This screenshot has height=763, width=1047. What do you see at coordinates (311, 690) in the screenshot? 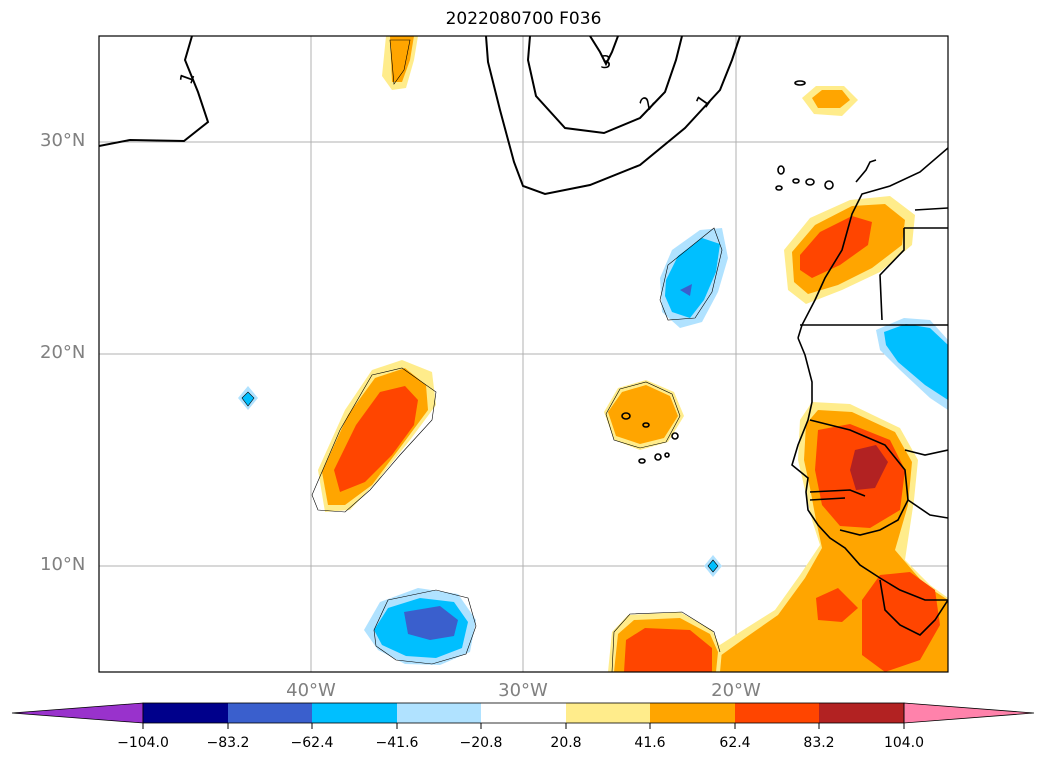
I see `lon-label-40w: 40°W` at bounding box center [311, 690].